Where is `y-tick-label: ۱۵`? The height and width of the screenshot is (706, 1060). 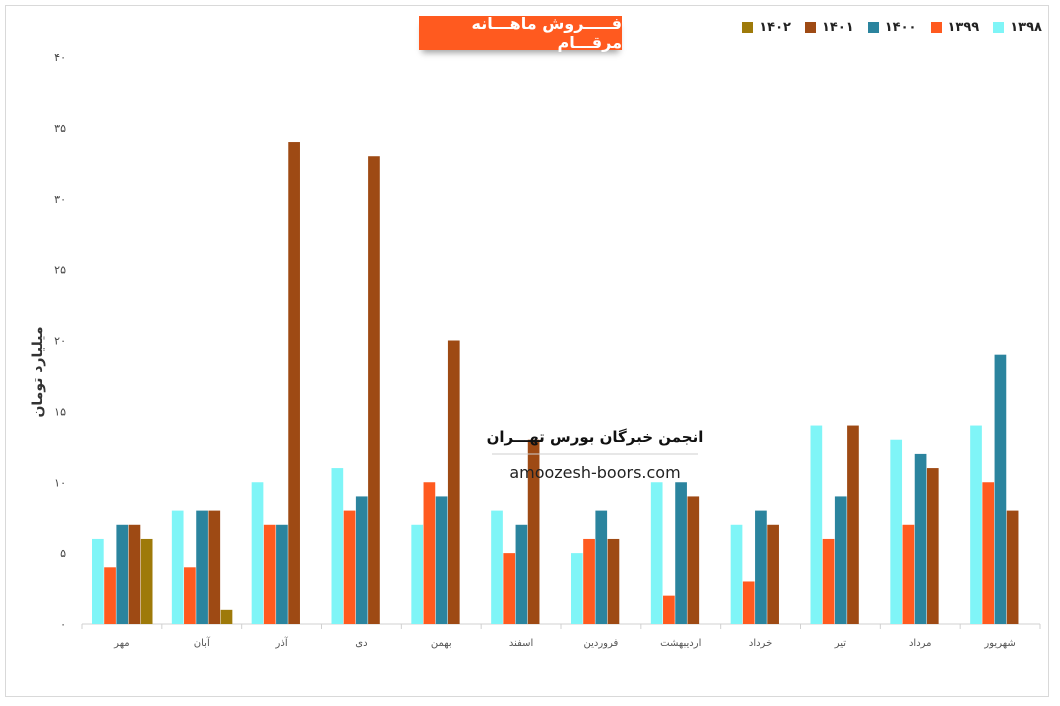 y-tick-label: ۱۵ is located at coordinates (60, 411).